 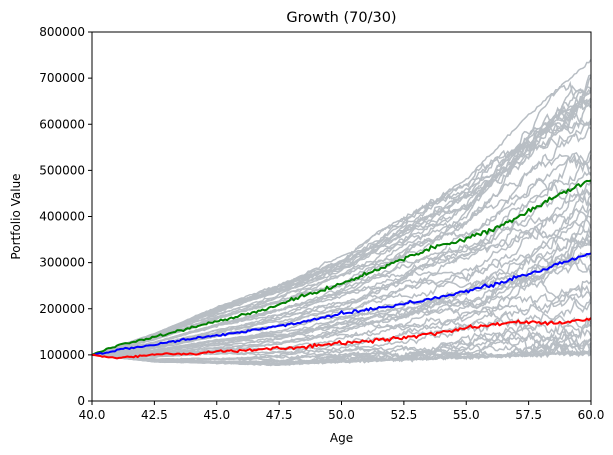 What do you see at coordinates (341, 415) in the screenshot?
I see `x-tick-label: 50.0` at bounding box center [341, 415].